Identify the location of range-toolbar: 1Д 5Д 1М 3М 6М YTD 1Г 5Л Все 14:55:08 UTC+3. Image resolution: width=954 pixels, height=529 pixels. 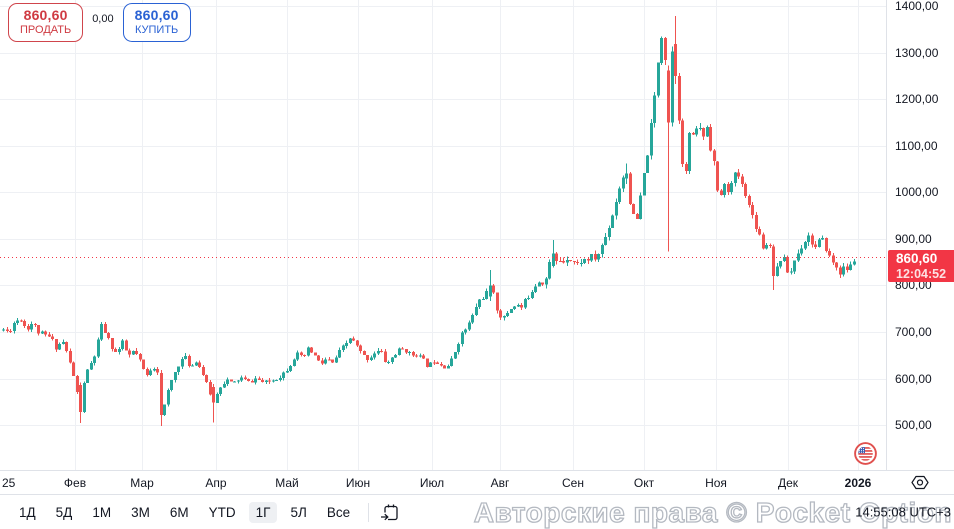
(477, 511).